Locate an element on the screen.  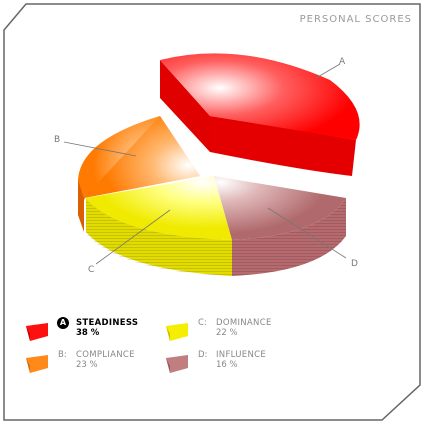
legend-label: STEADINESS is located at coordinates (107, 323).